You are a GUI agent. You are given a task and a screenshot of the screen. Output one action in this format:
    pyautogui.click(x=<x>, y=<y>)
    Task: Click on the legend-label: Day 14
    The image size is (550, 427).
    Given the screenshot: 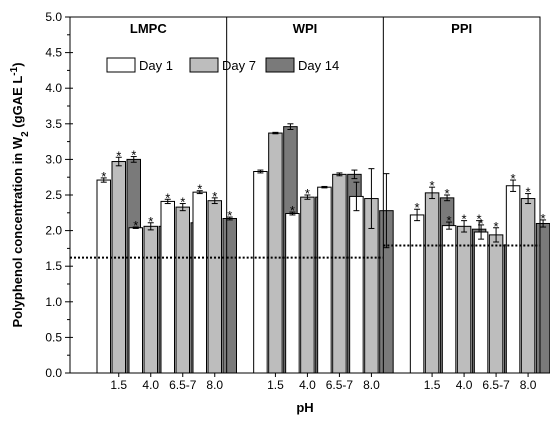 What is the action you would take?
    pyautogui.click(x=318, y=65)
    